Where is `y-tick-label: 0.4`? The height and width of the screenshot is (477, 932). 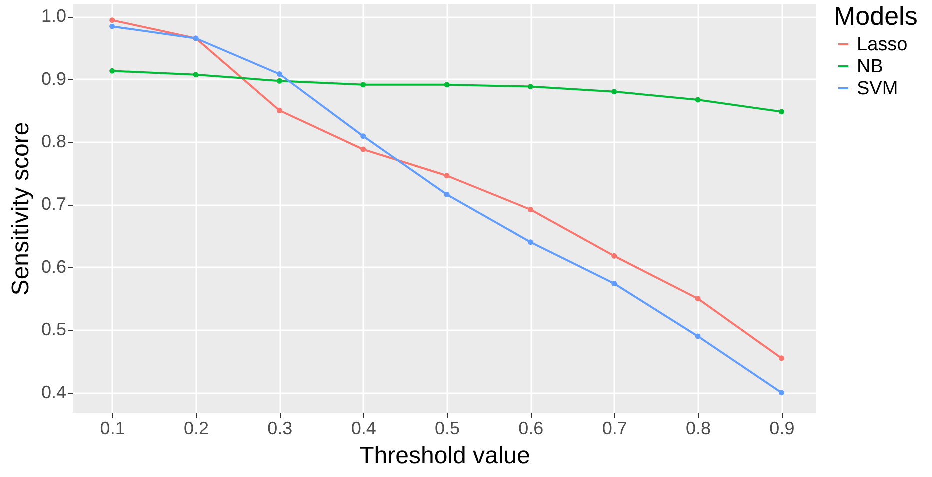
y-tick-label: 0.4 is located at coordinates (53, 392).